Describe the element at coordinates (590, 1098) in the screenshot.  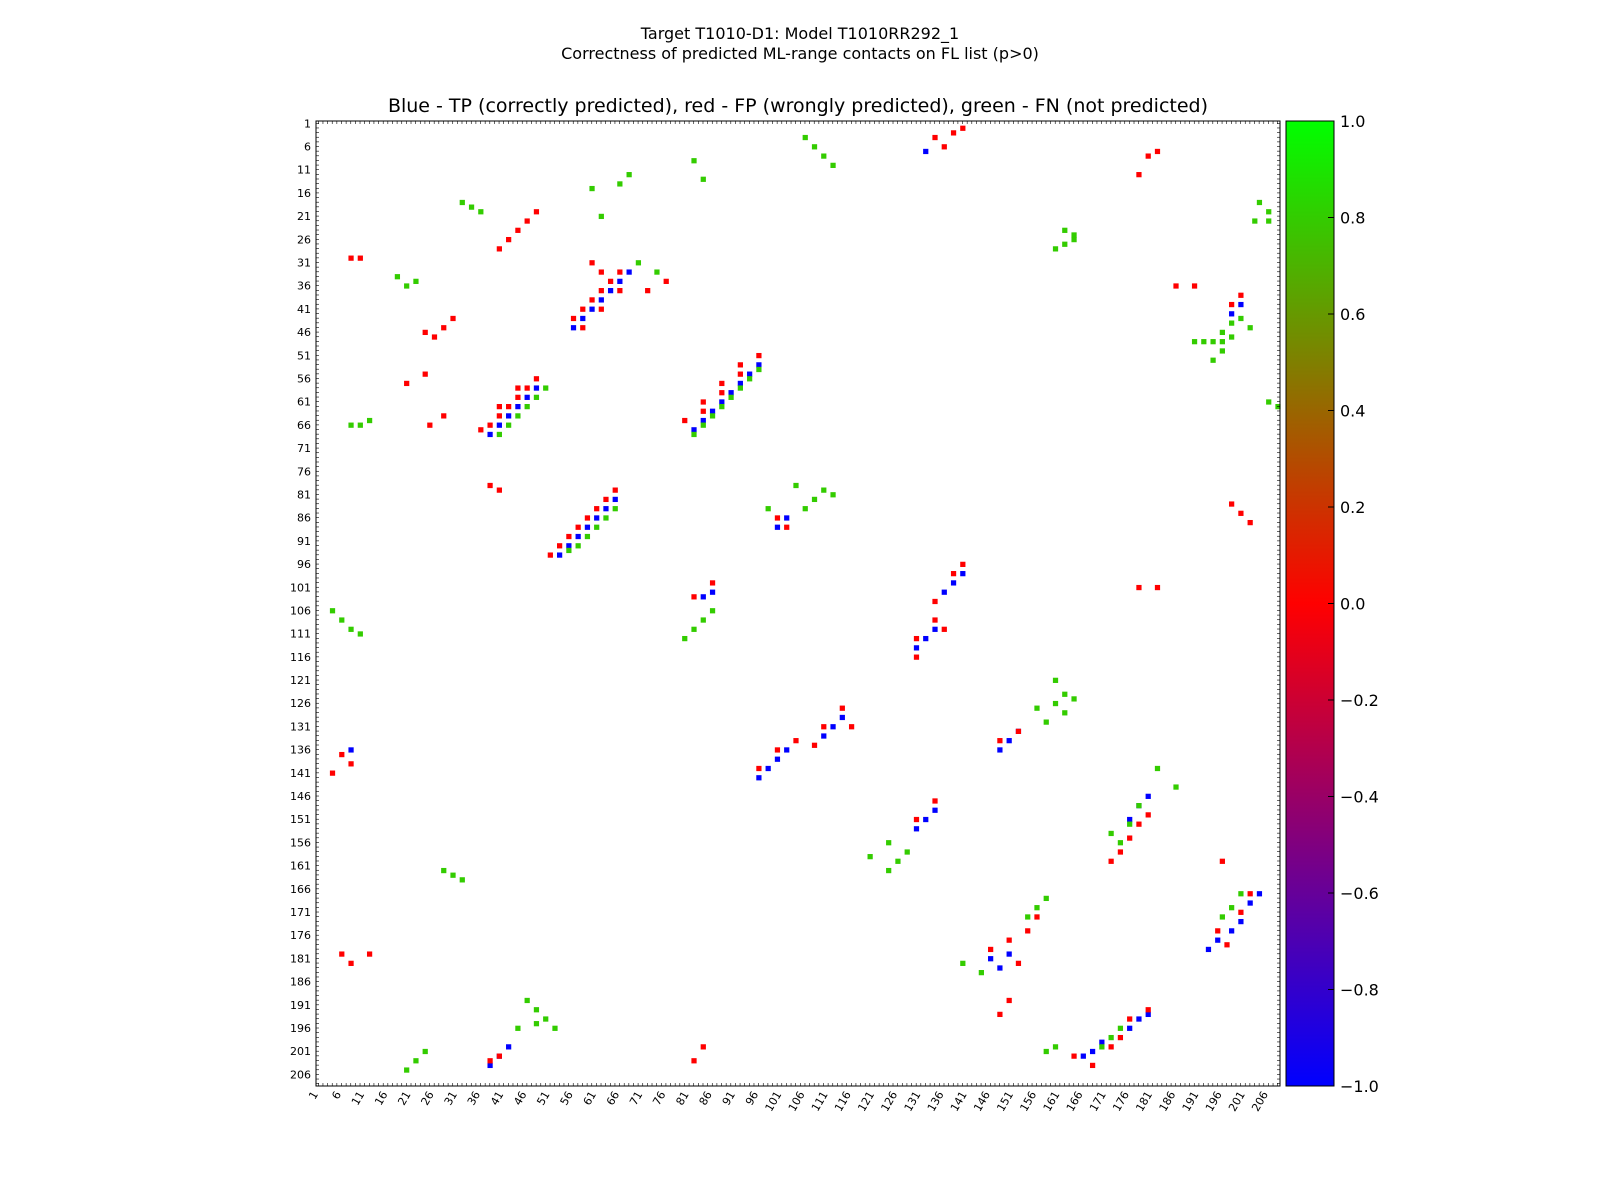
I see `x-tick-label: 61` at that location.